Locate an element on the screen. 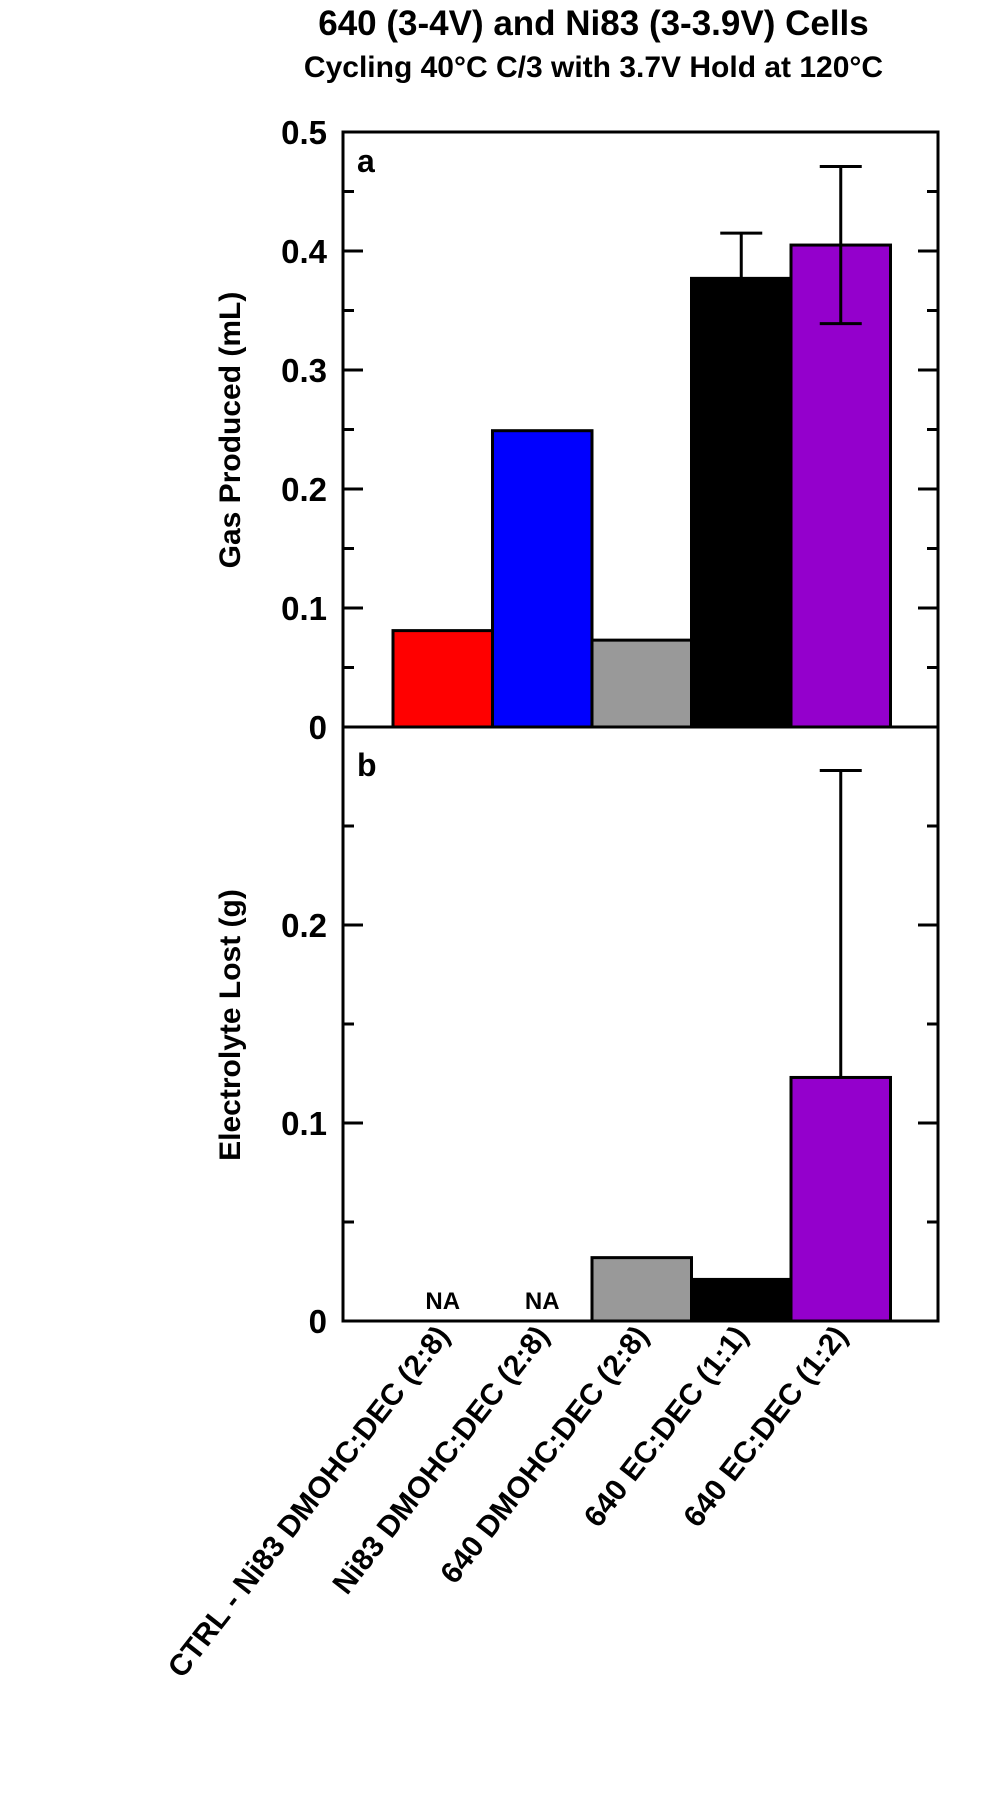  chart-subtitle: Cycling 40°C C/3 with 3.7V Hold at 120°C is located at coordinates (593, 67).